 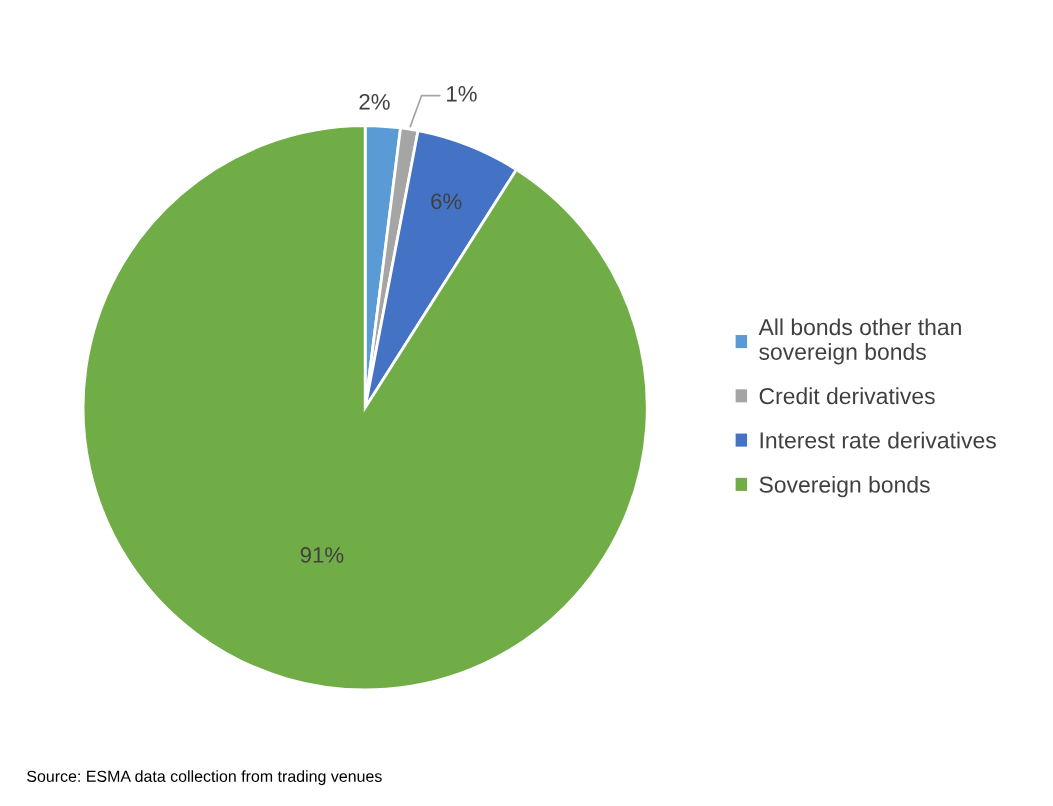 What do you see at coordinates (462, 94) in the screenshot?
I see `data-label: 1%` at bounding box center [462, 94].